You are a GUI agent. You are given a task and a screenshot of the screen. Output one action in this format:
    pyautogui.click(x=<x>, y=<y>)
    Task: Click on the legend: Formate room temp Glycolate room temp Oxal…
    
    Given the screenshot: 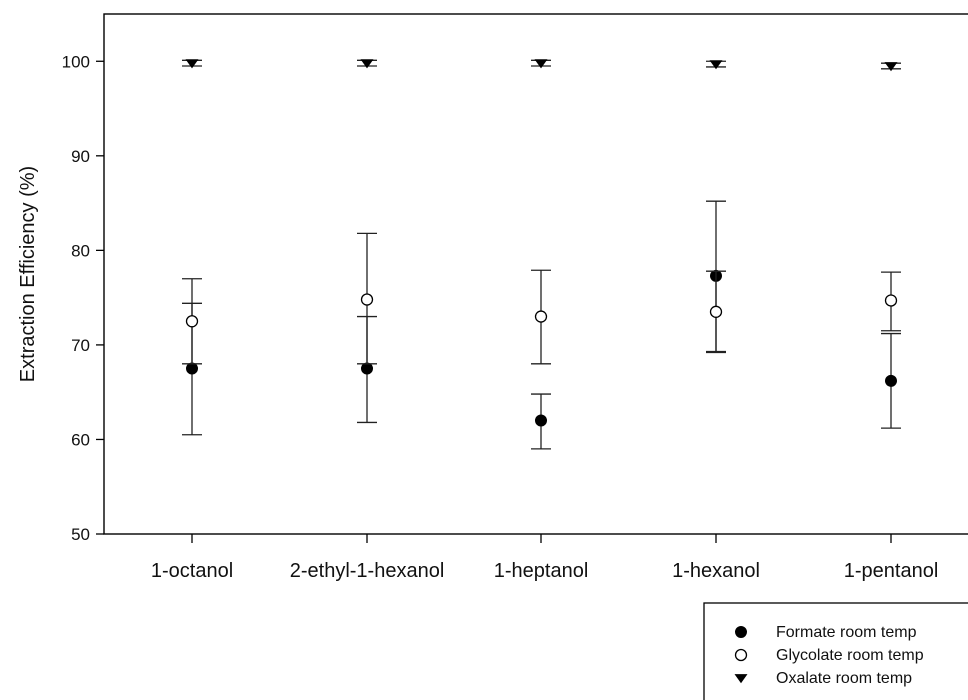 What is the action you would take?
    pyautogui.click(x=835, y=651)
    